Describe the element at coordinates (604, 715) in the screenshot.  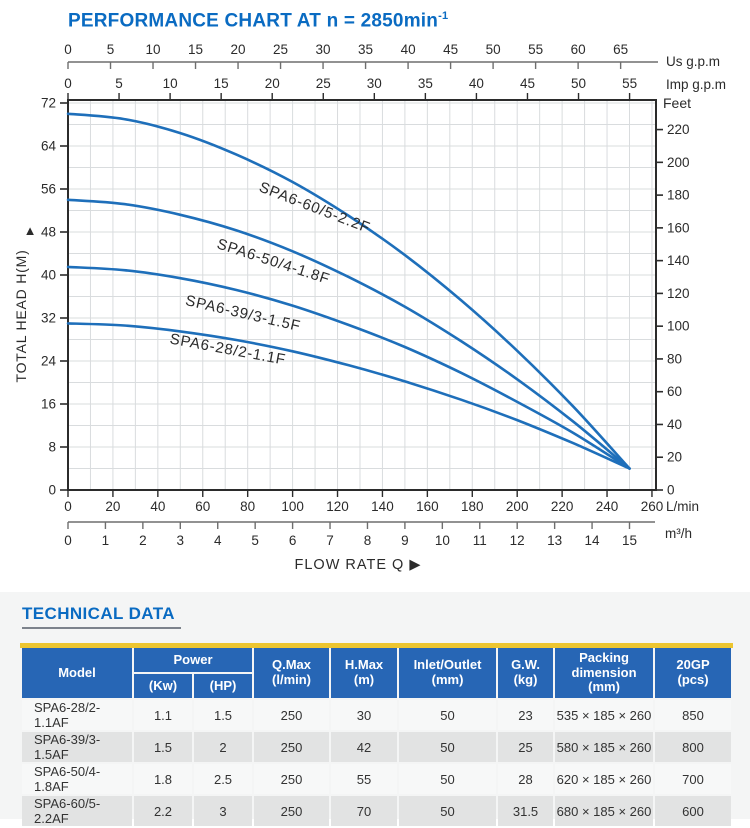
I see `cell-packing: 535 × 185 × 260` at that location.